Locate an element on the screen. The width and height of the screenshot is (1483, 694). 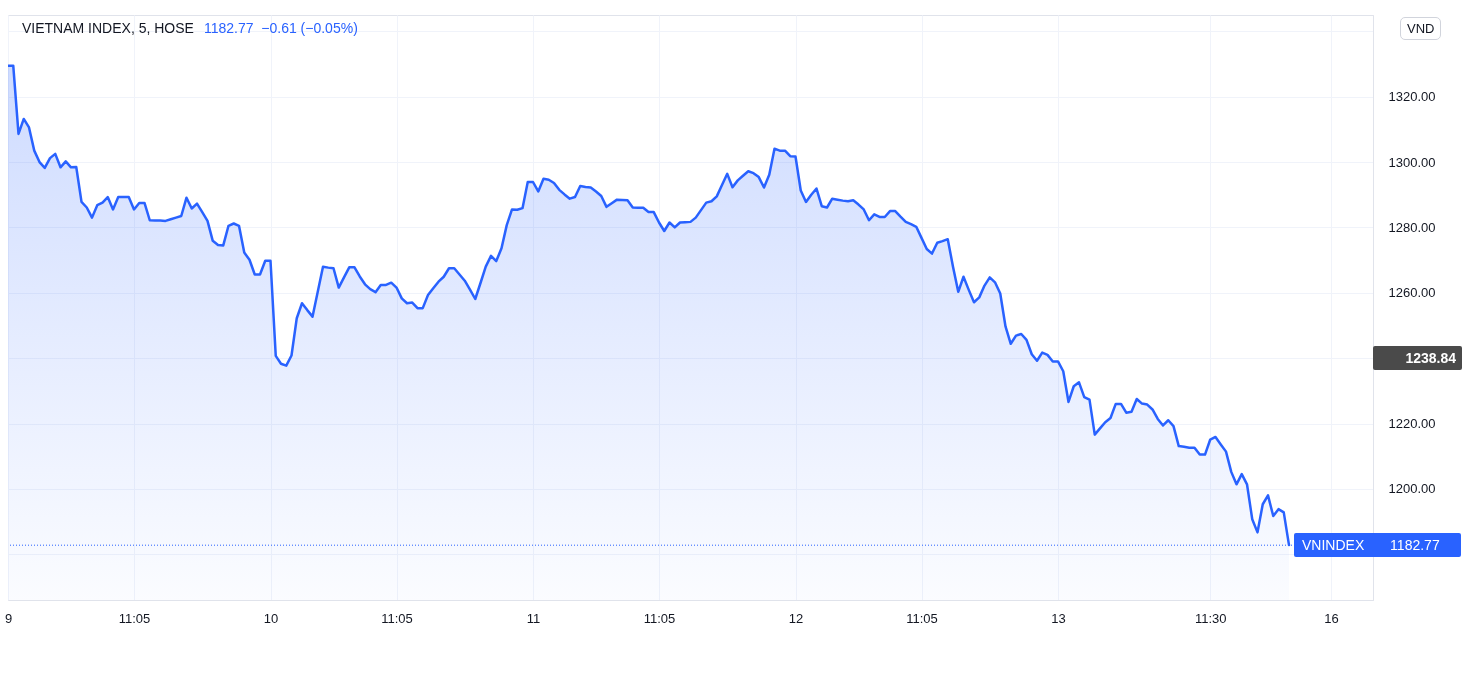
x-tick-label: 13 is located at coordinates (1058, 618).